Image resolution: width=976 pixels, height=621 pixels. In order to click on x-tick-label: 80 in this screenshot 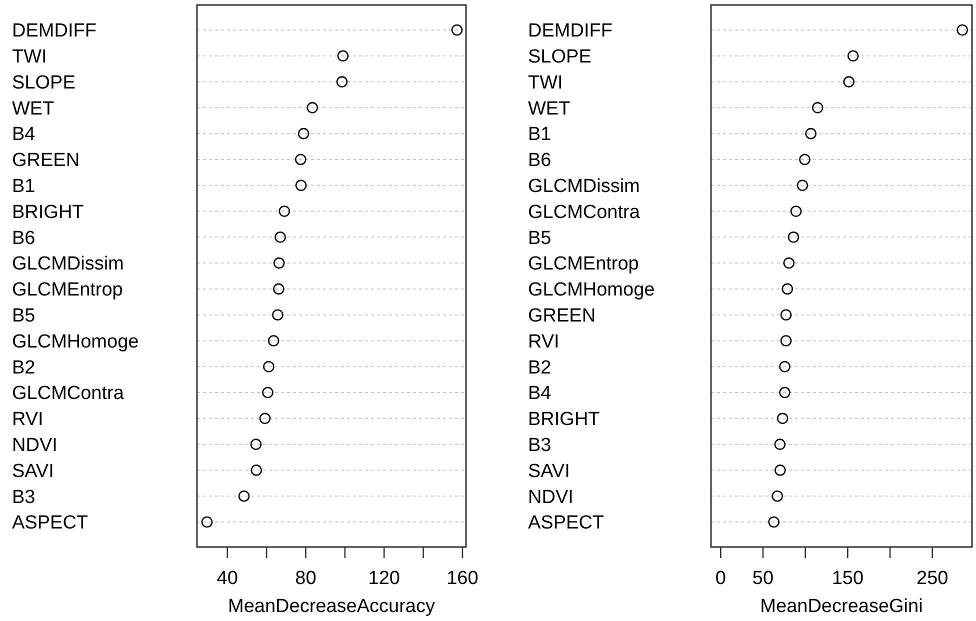, I will do `click(305, 578)`.